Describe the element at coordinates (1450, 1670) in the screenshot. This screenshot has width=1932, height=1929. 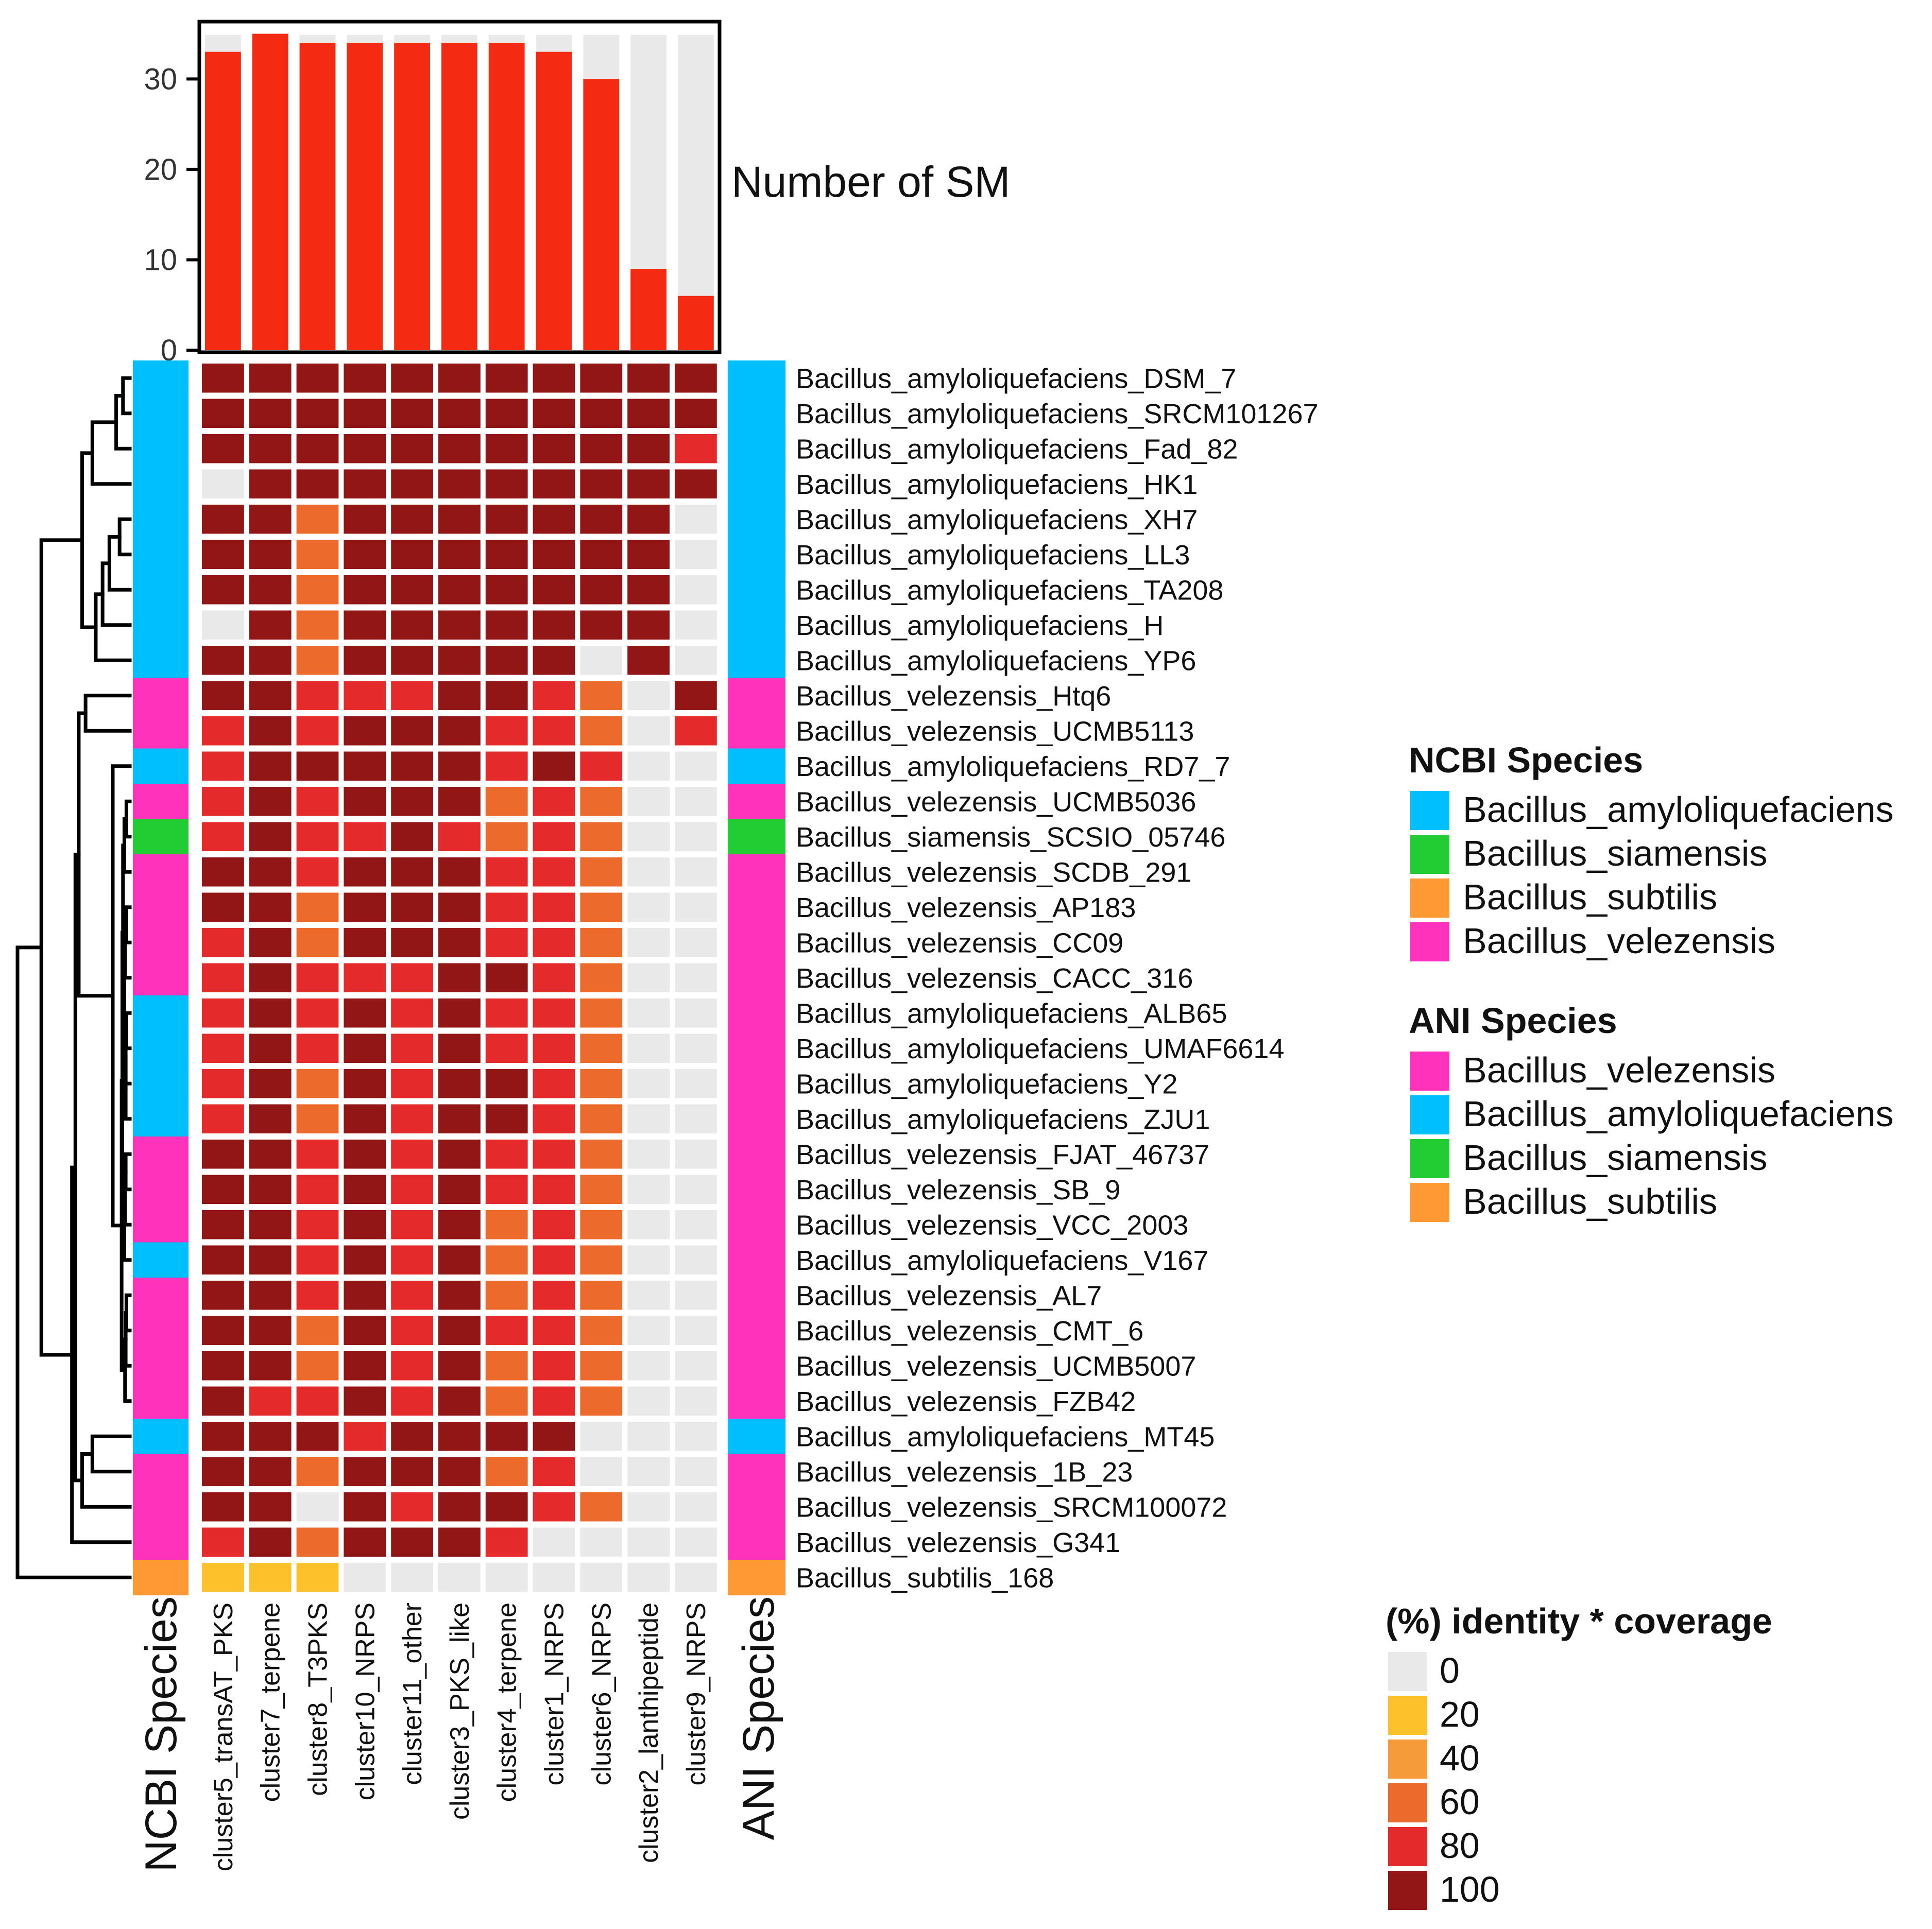
I see `scale-entry-label: 0` at that location.